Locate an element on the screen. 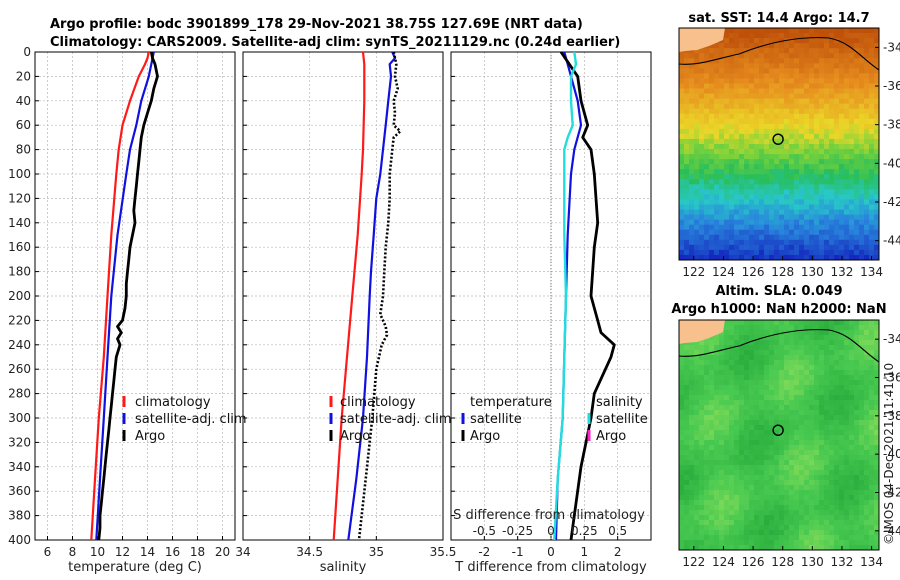 This screenshot has height=580, width=900. map-x-tick-label: 132 is located at coordinates (842, 562).